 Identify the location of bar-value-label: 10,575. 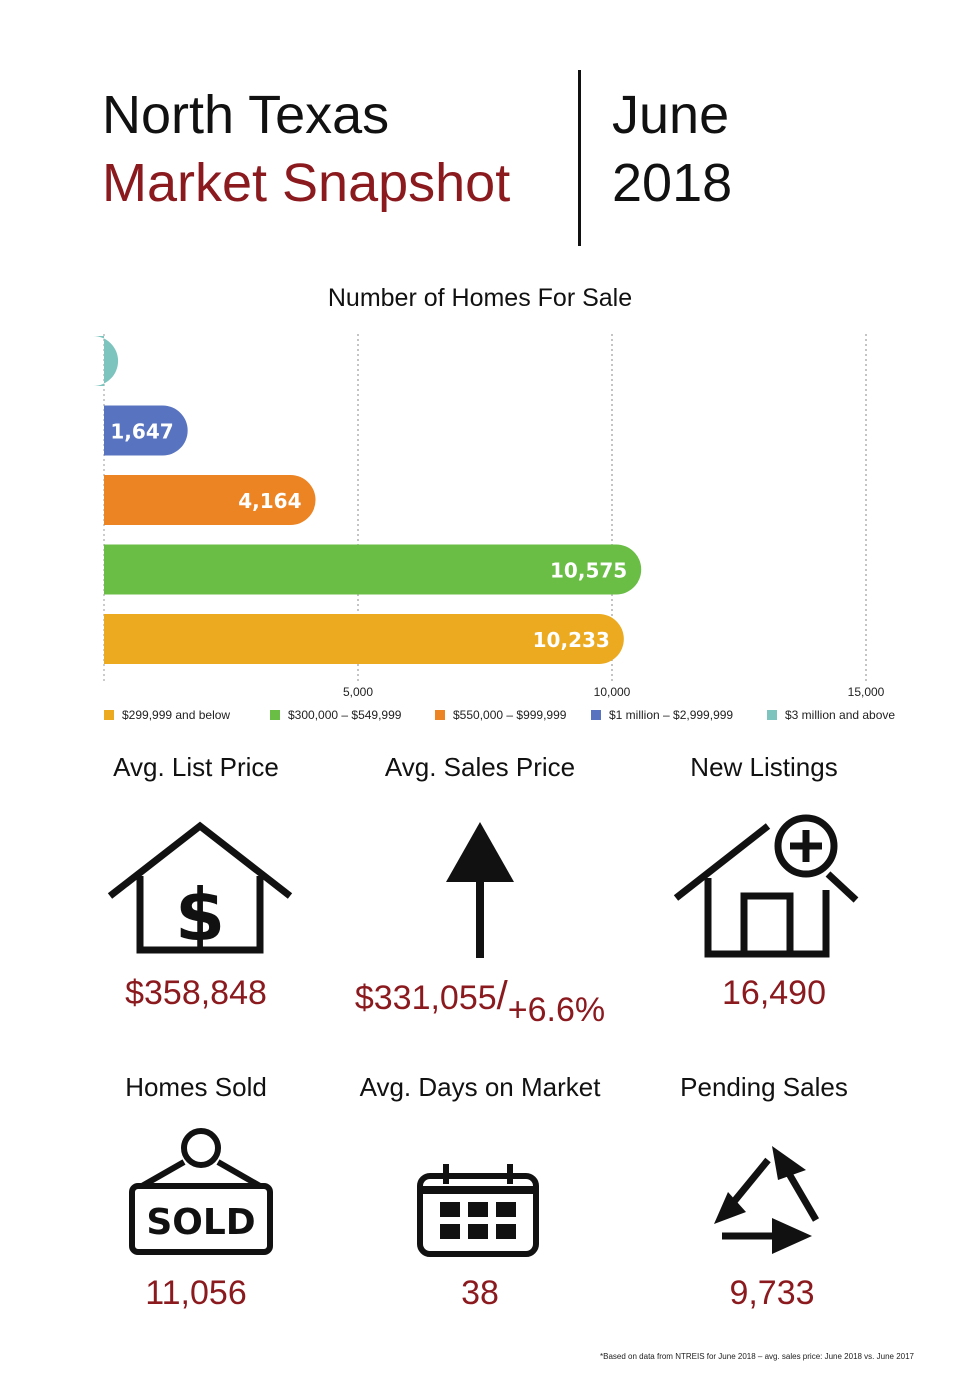
(588, 571).